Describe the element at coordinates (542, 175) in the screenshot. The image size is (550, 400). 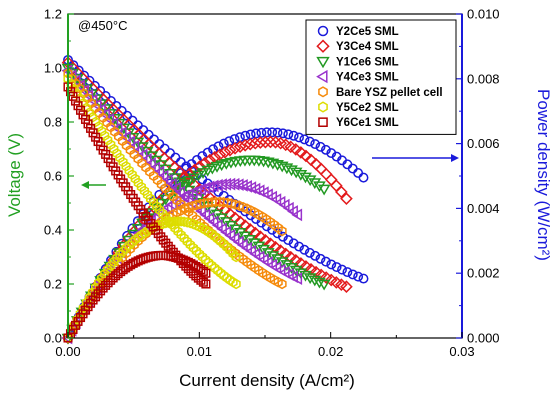
I see `y-axis-right-label: Power density (W/cm²)` at that location.